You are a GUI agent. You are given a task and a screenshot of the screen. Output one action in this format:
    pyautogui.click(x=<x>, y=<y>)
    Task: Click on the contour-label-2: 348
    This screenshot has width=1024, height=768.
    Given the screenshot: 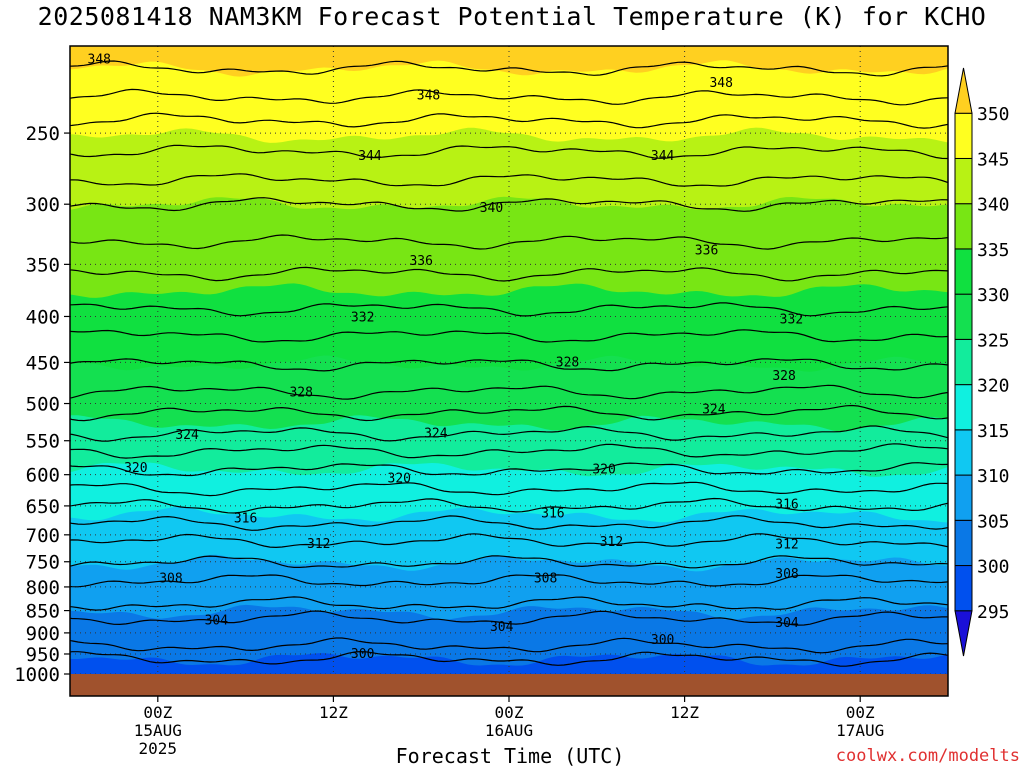 What is the action you would take?
    pyautogui.click(x=720, y=83)
    